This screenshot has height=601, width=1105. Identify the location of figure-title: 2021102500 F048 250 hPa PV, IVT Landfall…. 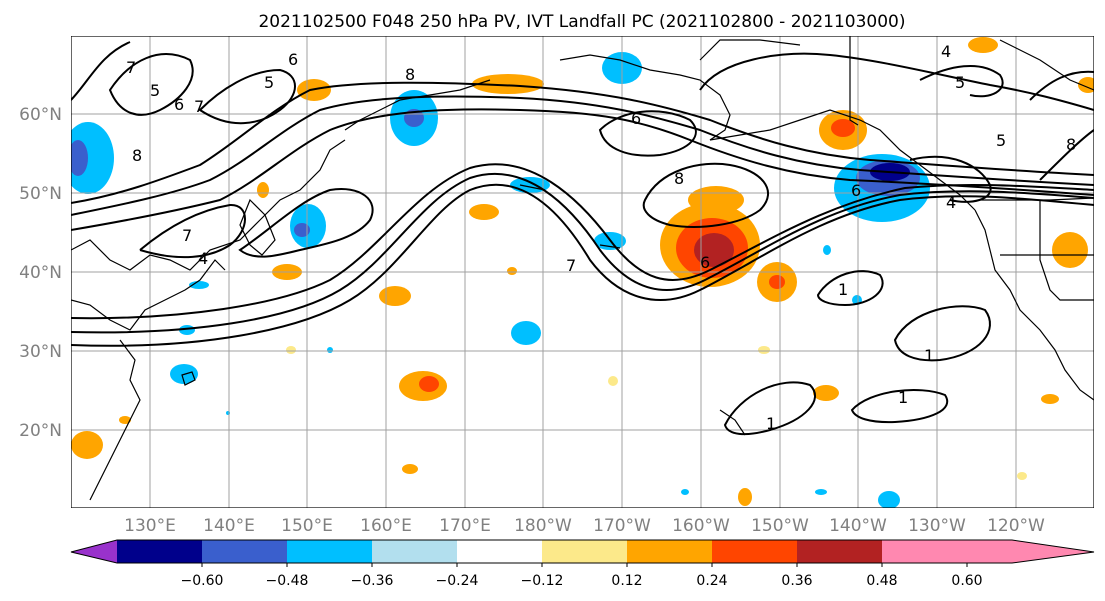
(581, 22).